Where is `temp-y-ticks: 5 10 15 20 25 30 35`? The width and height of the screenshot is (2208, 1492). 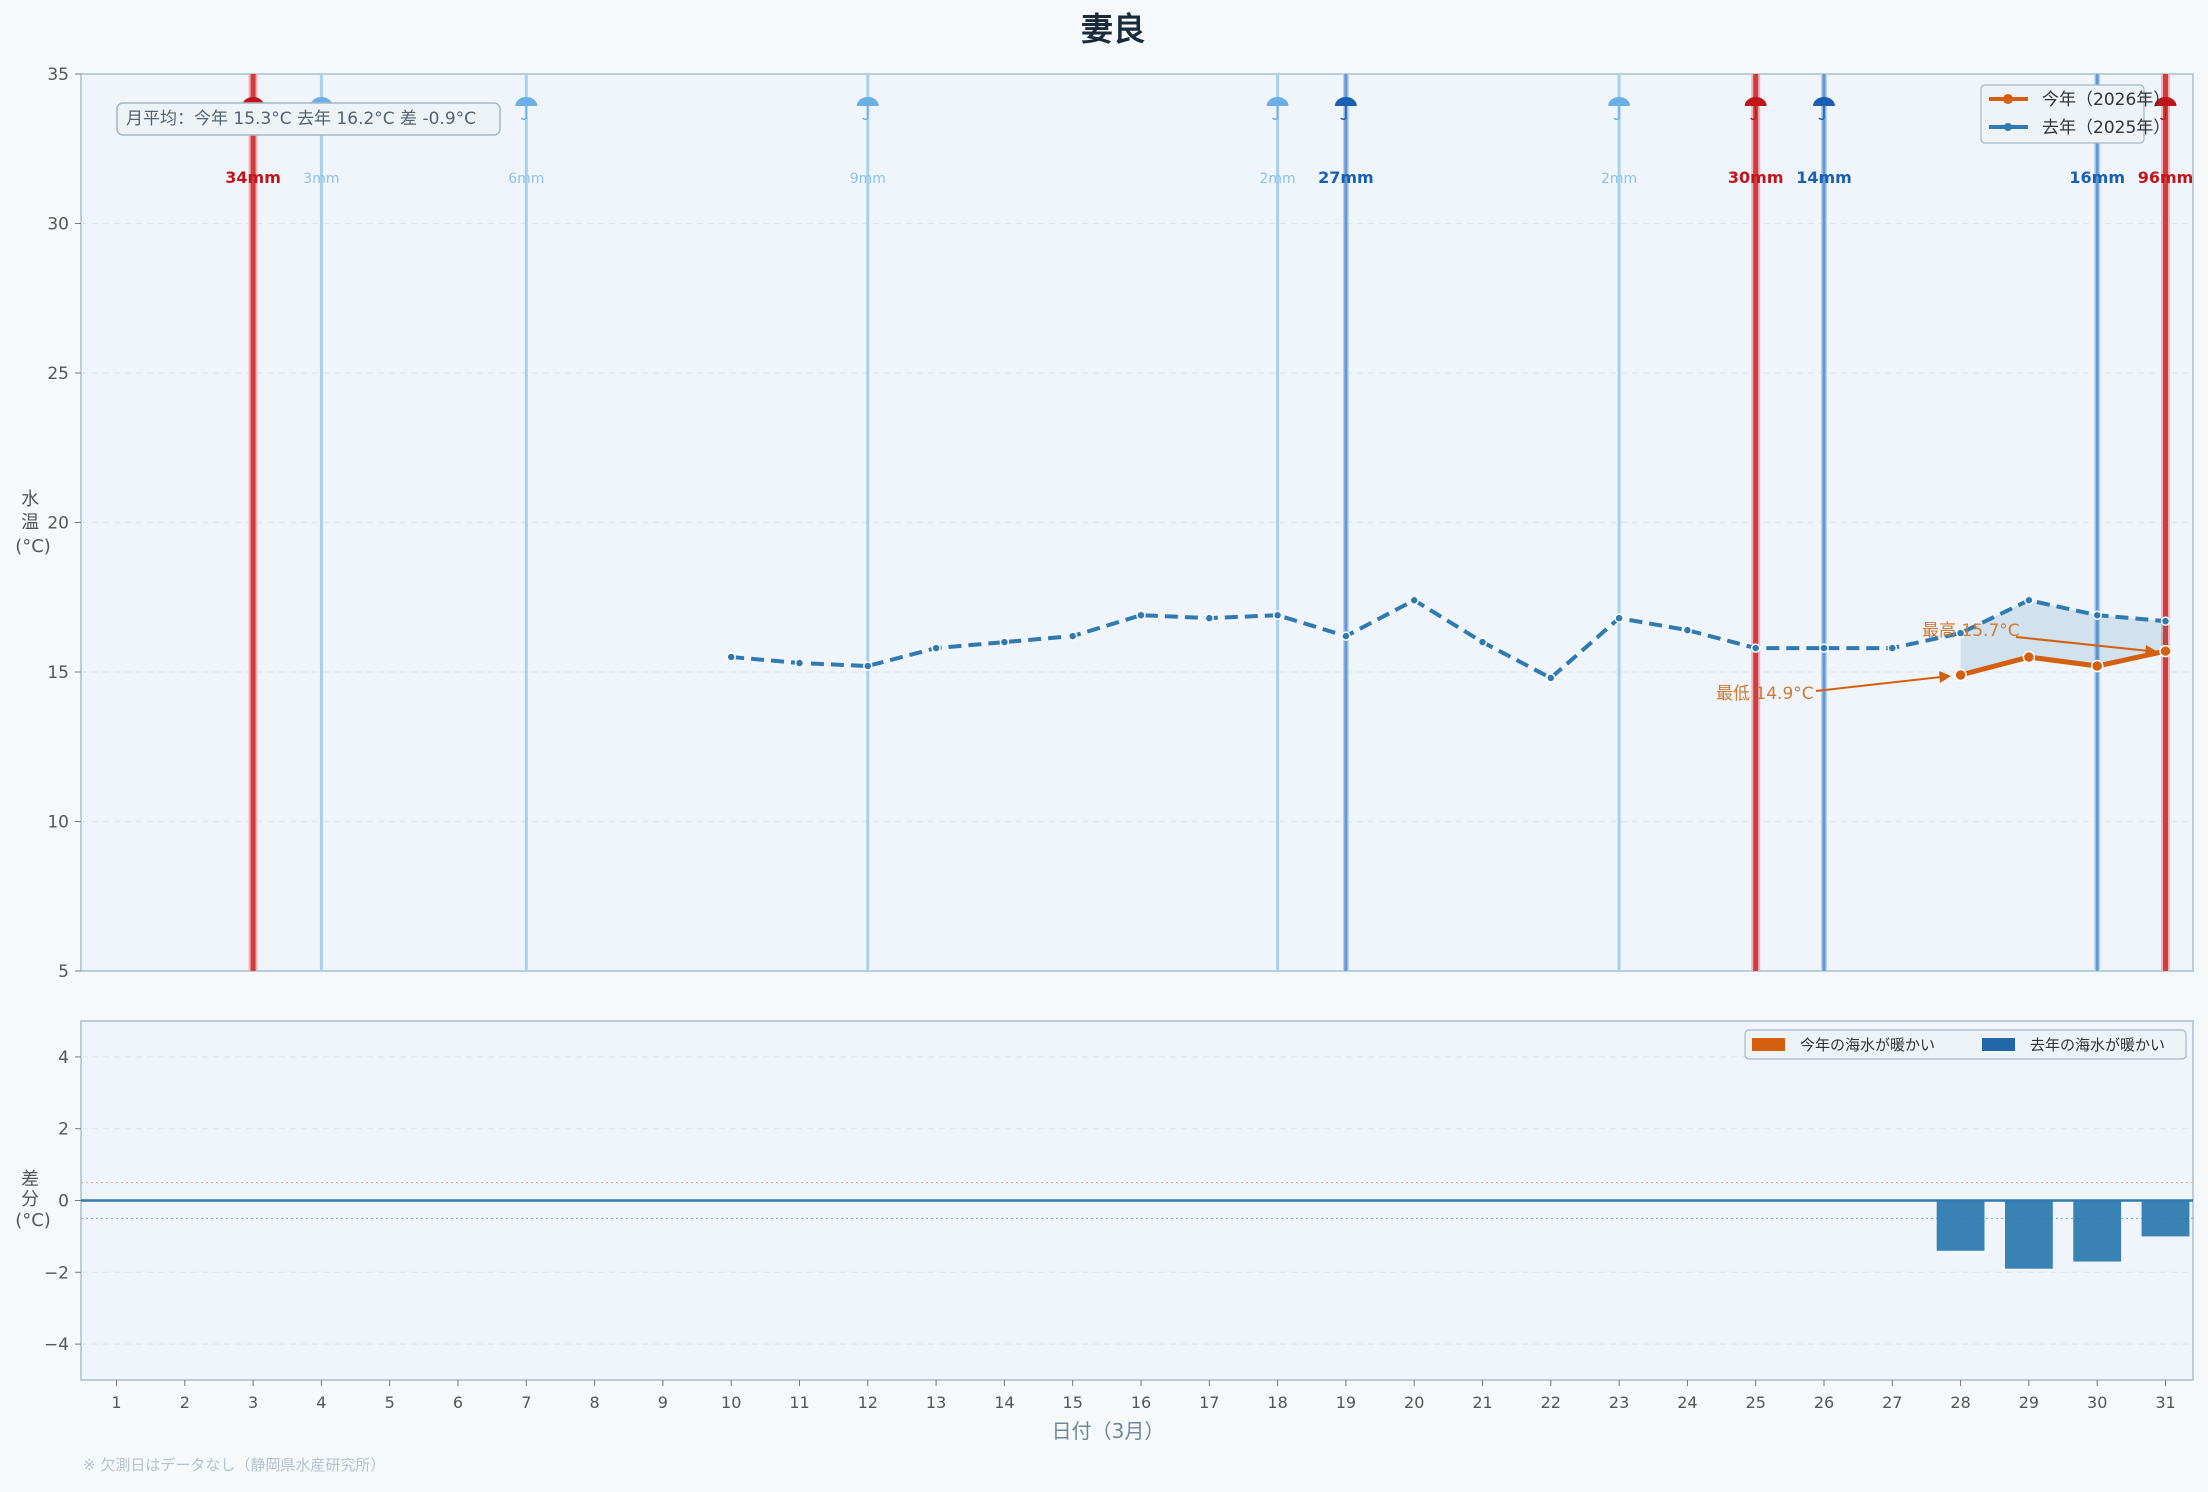
temp-y-ticks: 5 10 15 20 25 30 35 is located at coordinates (64, 523).